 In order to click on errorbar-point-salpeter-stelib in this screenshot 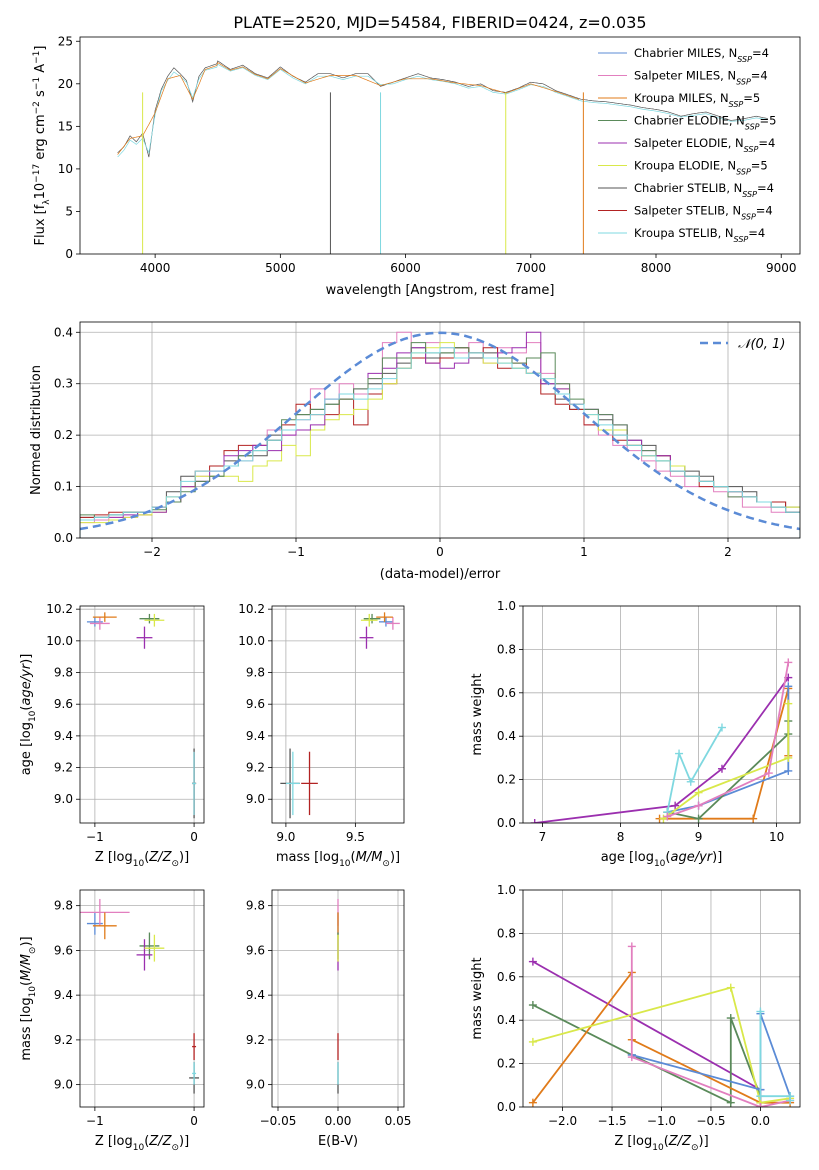, I will do `click(309, 783)`.